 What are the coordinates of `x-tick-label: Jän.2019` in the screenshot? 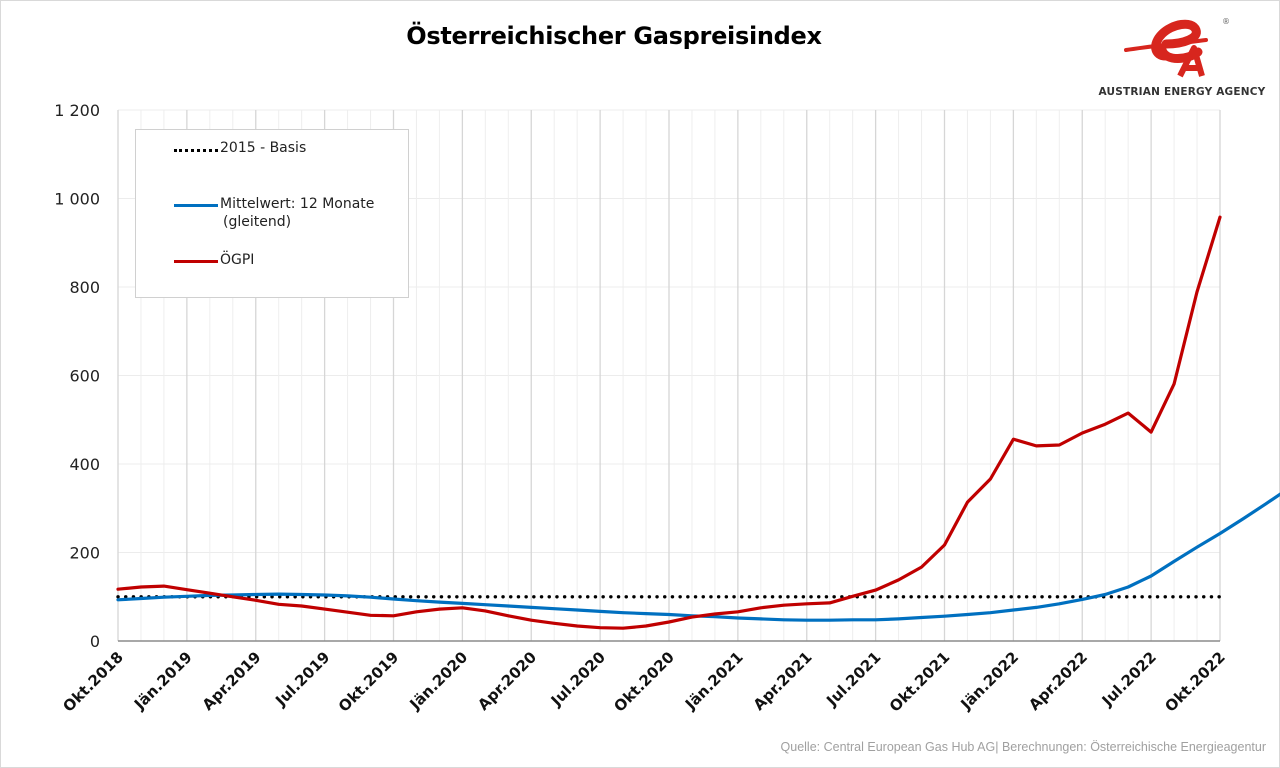 It's located at (163, 681).